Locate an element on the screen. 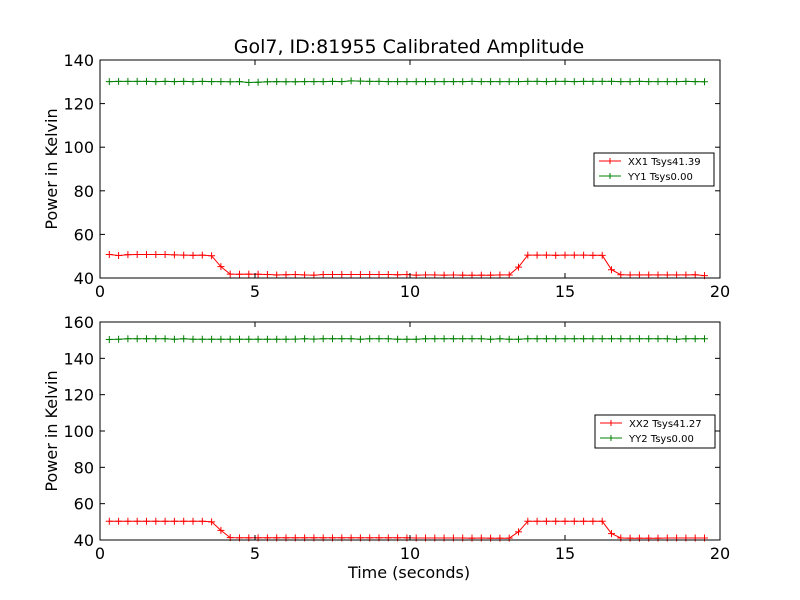 The height and width of the screenshot is (600, 800). x-tick-label: 15 is located at coordinates (565, 553).